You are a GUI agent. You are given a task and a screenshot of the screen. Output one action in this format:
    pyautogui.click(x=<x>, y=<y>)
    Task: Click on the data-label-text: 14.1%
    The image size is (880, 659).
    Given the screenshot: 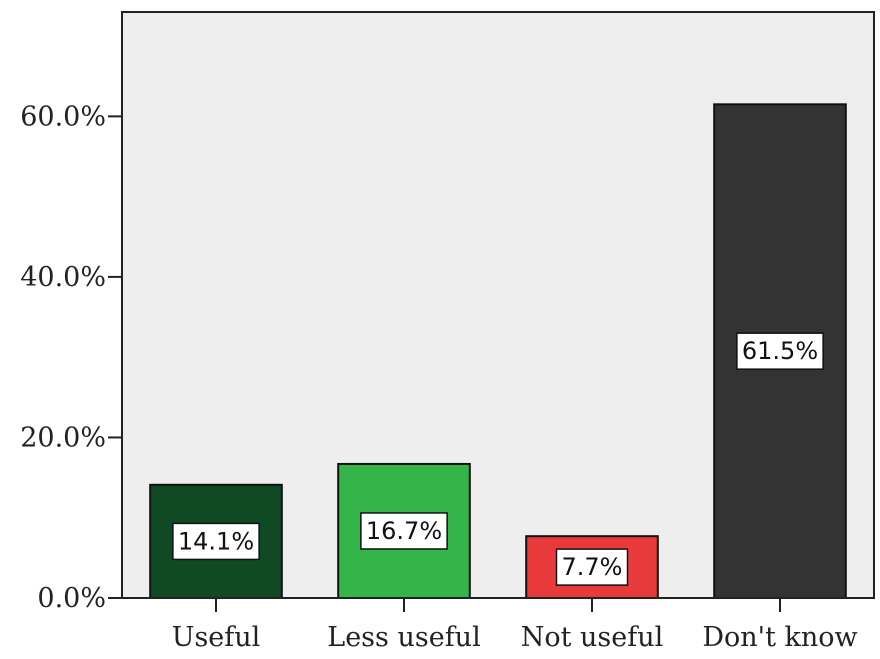 What is the action you would take?
    pyautogui.click(x=216, y=541)
    